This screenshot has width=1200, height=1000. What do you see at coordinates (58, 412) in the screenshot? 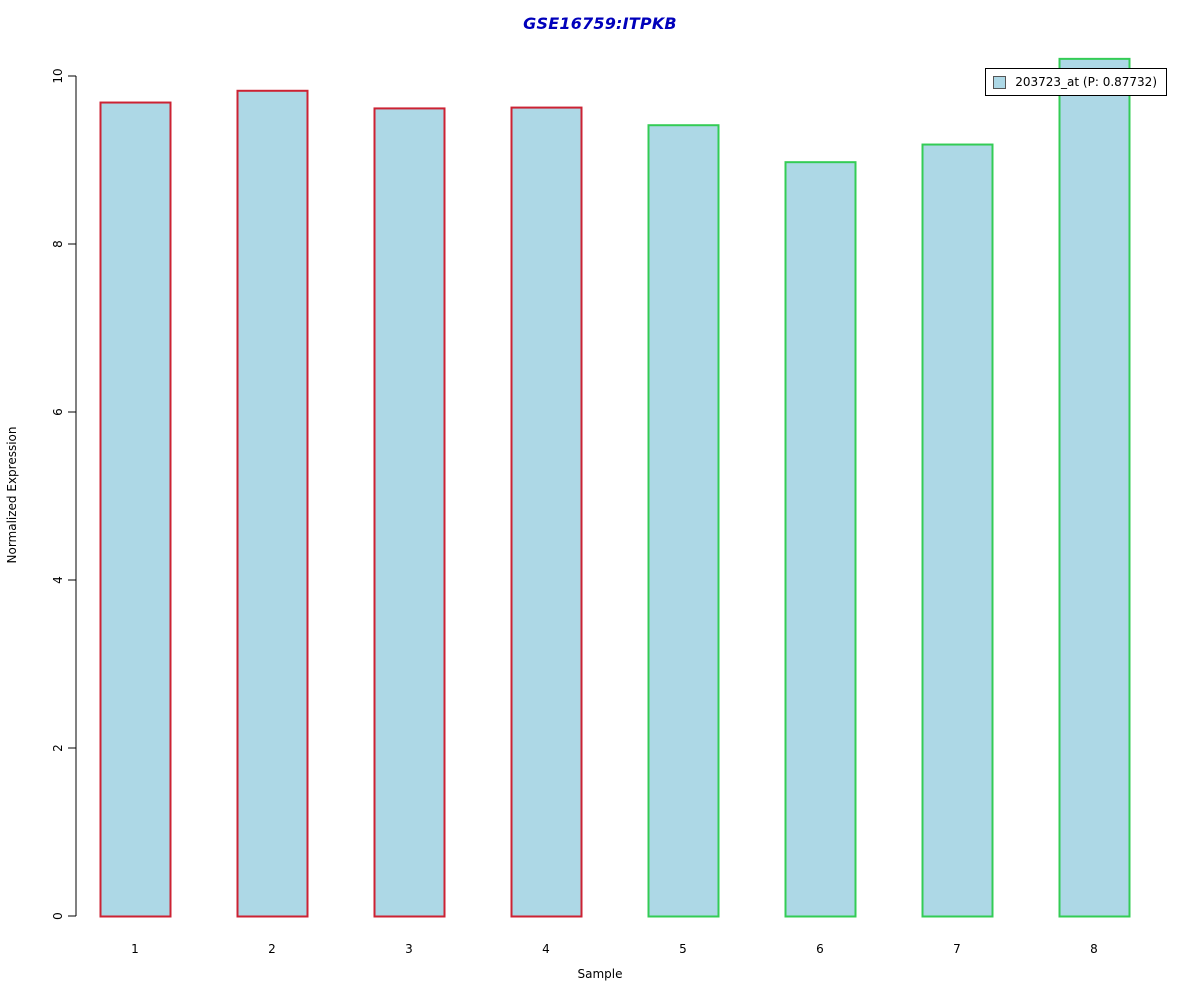
I see `y-tick-label: 6` at bounding box center [58, 412].